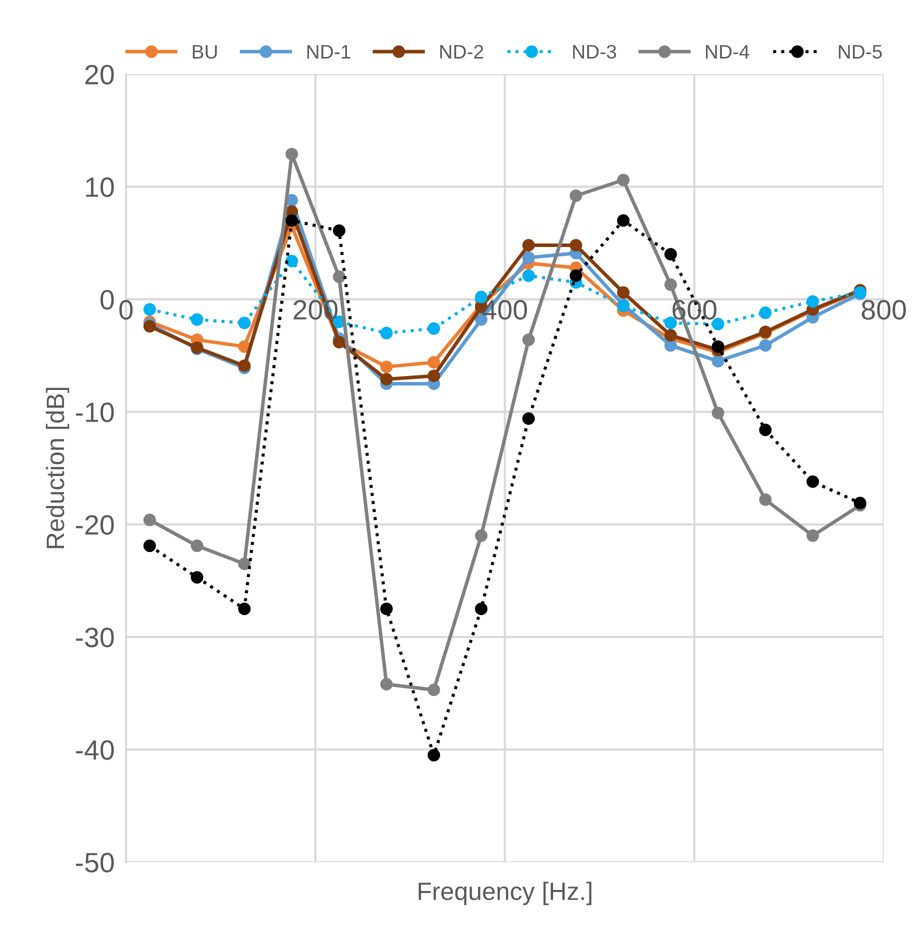  What do you see at coordinates (95, 638) in the screenshot?
I see `y-tick-label: -30` at bounding box center [95, 638].